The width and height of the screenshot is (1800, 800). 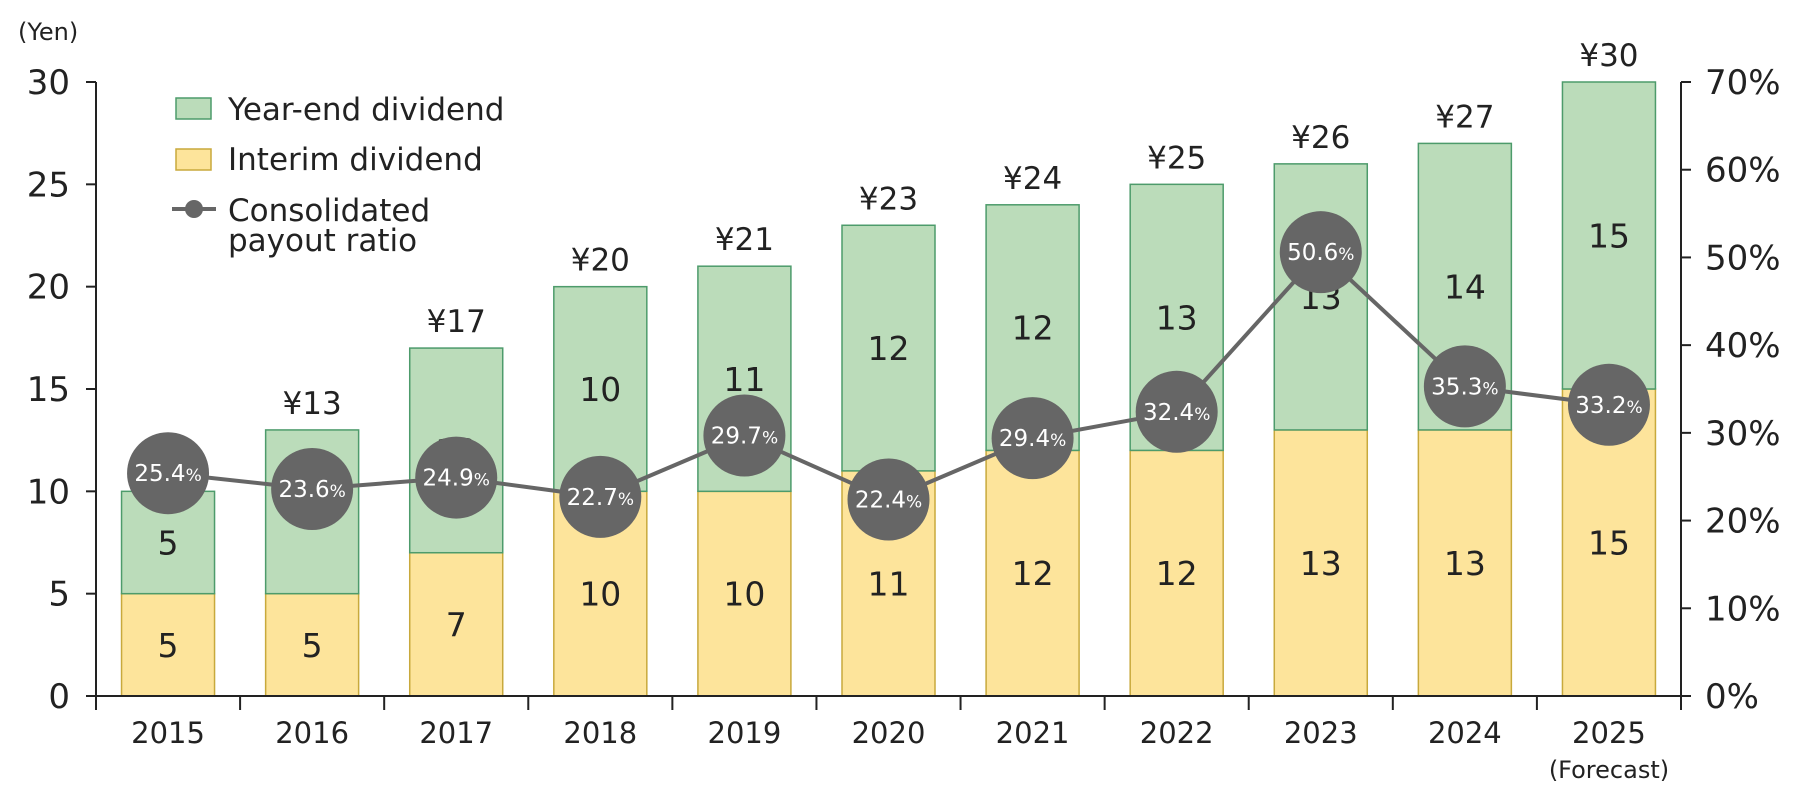 I want to click on x-tick-note: (Forecast), so click(x=1609, y=770).